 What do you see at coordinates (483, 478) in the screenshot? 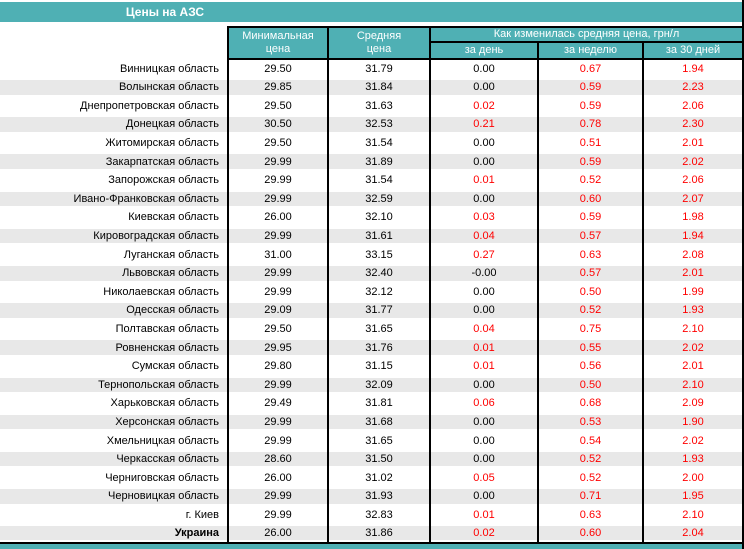
I see `change-day-cell: 0.05` at bounding box center [483, 478].